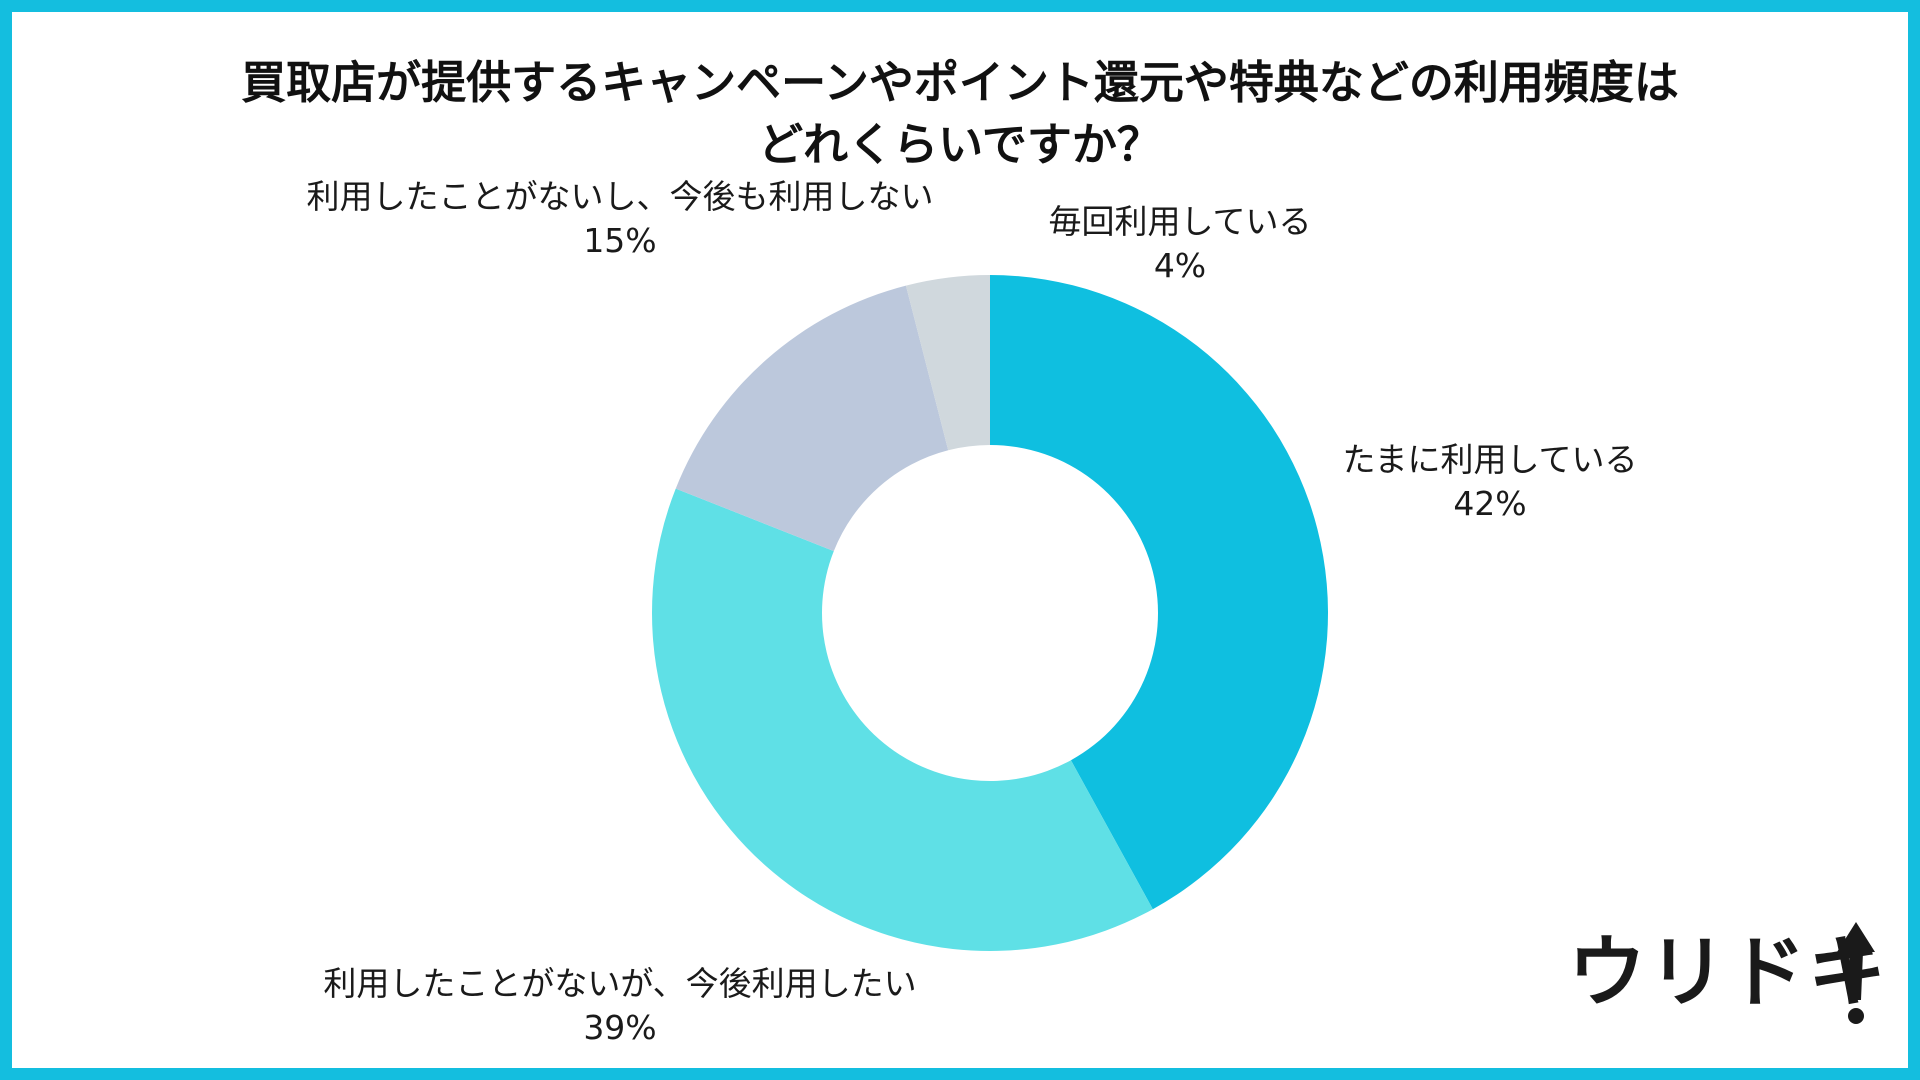 Image resolution: width=1920 pixels, height=1080 pixels. I want to click on up-arrow-exclamation-icon, so click(1856, 973).